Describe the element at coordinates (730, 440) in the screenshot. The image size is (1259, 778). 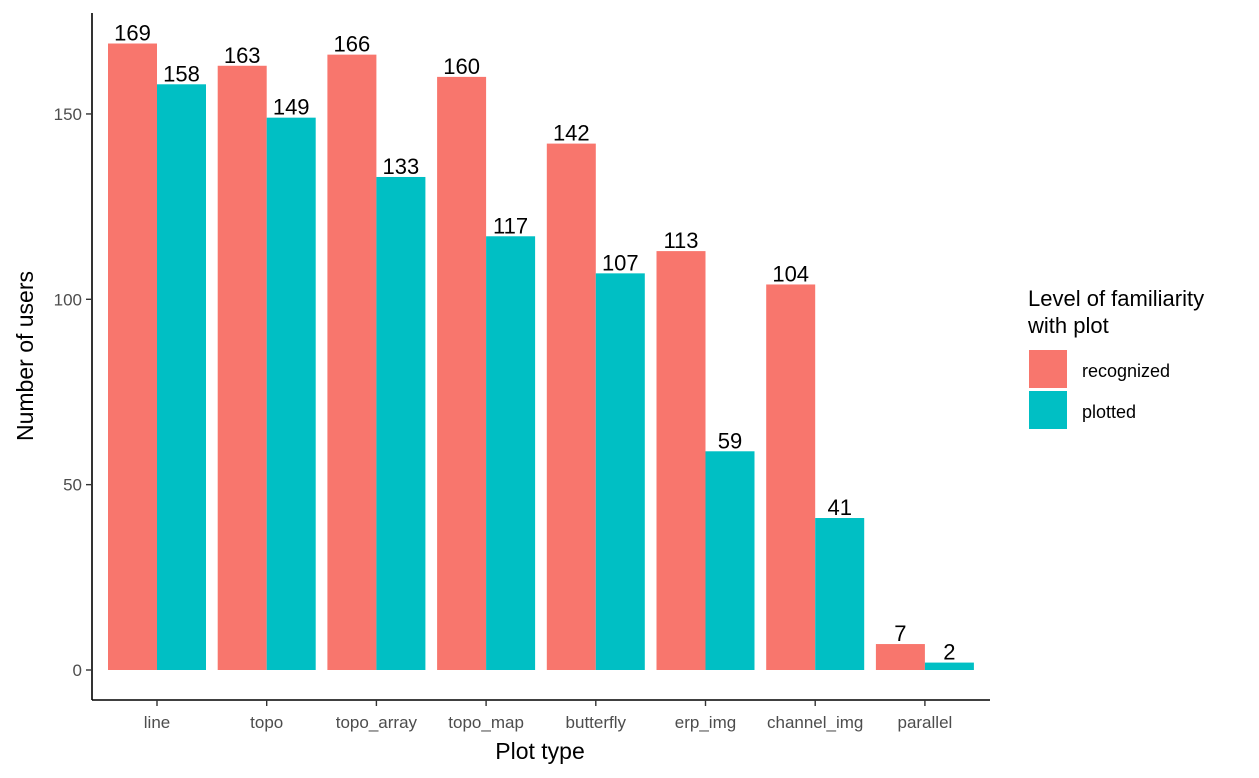
I see `data-label-erp-img-plotted: 59` at that location.